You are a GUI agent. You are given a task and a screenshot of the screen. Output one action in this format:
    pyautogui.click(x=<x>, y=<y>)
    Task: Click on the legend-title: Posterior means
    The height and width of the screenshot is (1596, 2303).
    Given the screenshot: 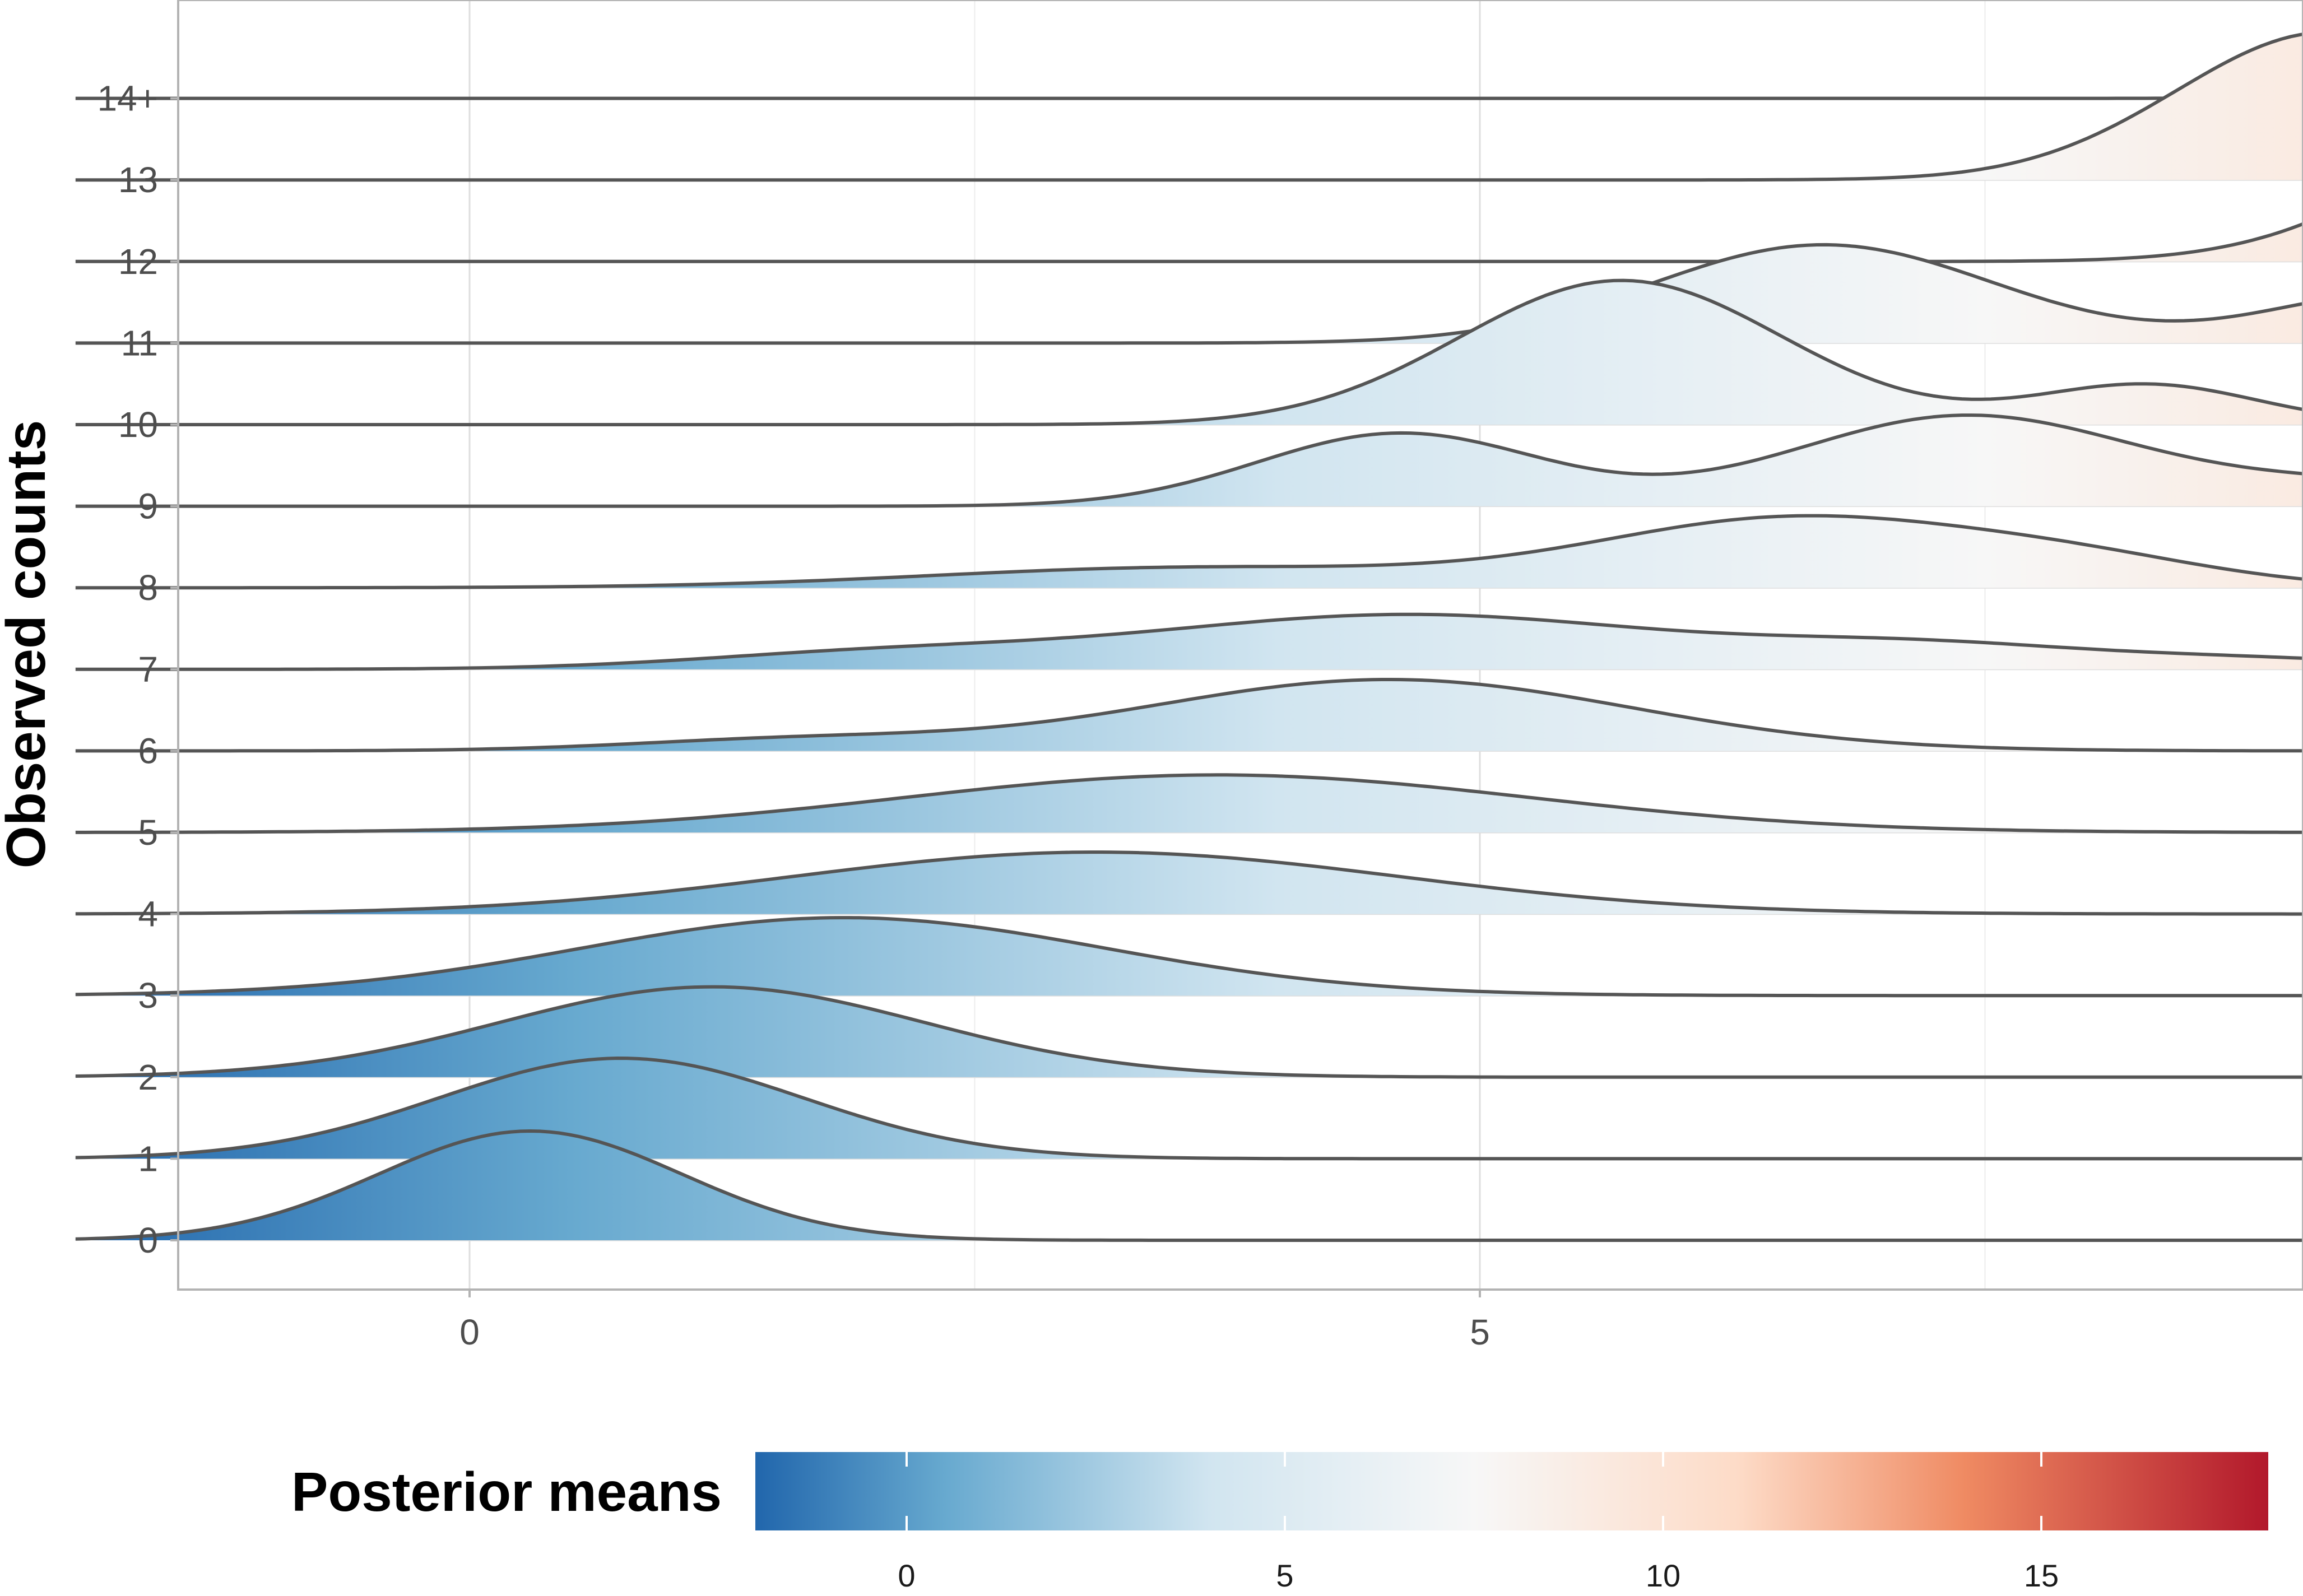 What is the action you would take?
    pyautogui.click(x=506, y=1492)
    